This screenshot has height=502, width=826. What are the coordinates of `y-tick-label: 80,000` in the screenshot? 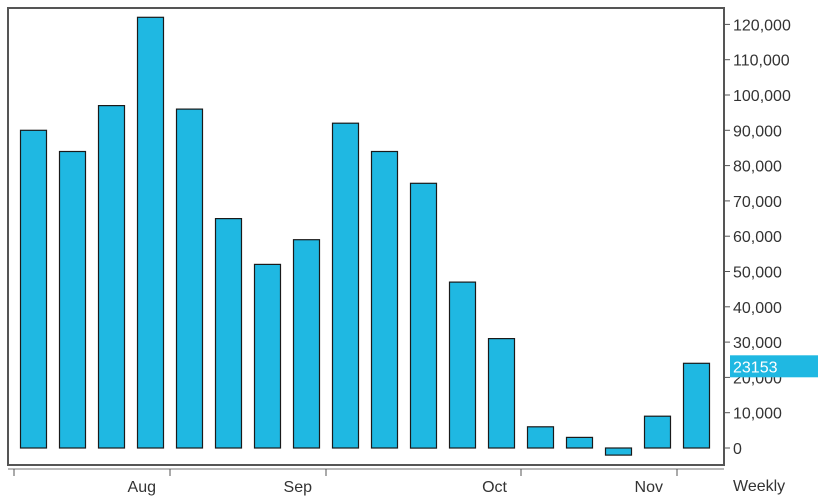 It's located at (757, 167).